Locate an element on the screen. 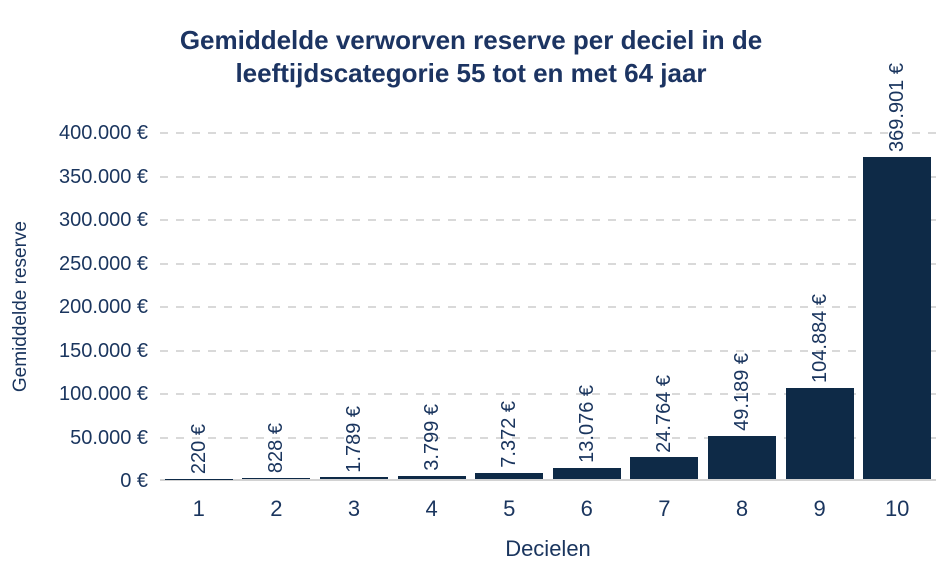 The image size is (942, 576). bar-value-label: 13.076 € is located at coordinates (586, 423).